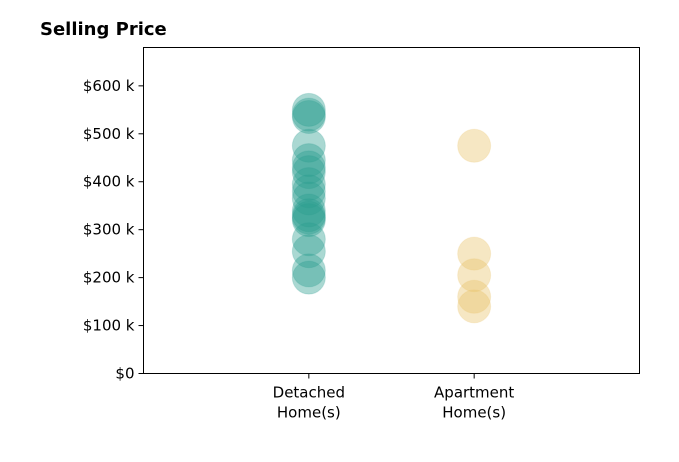 The width and height of the screenshot is (679, 462). I want to click on y-tick-label: $100 k, so click(109, 326).